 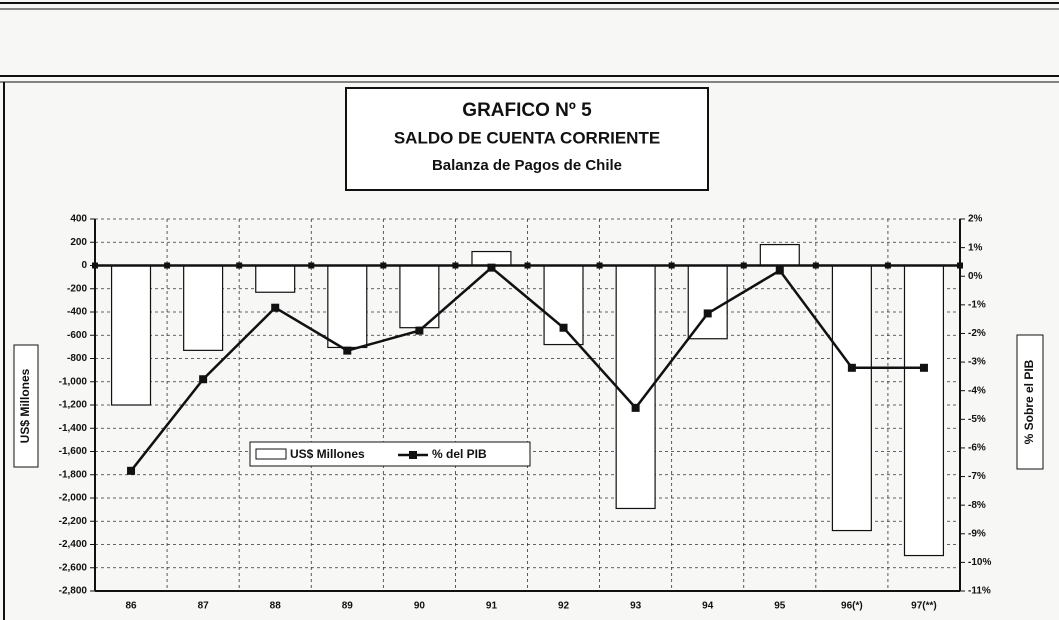 I want to click on chart-title: GRAFICO Nº 5, so click(x=527, y=110).